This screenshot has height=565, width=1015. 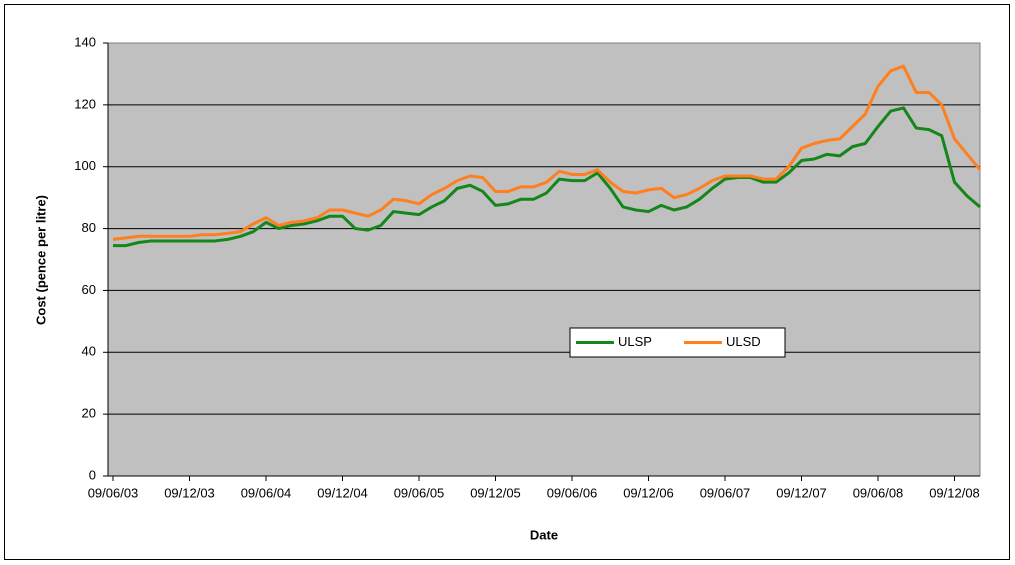 I want to click on y-tick-label: 60, so click(x=89, y=289).